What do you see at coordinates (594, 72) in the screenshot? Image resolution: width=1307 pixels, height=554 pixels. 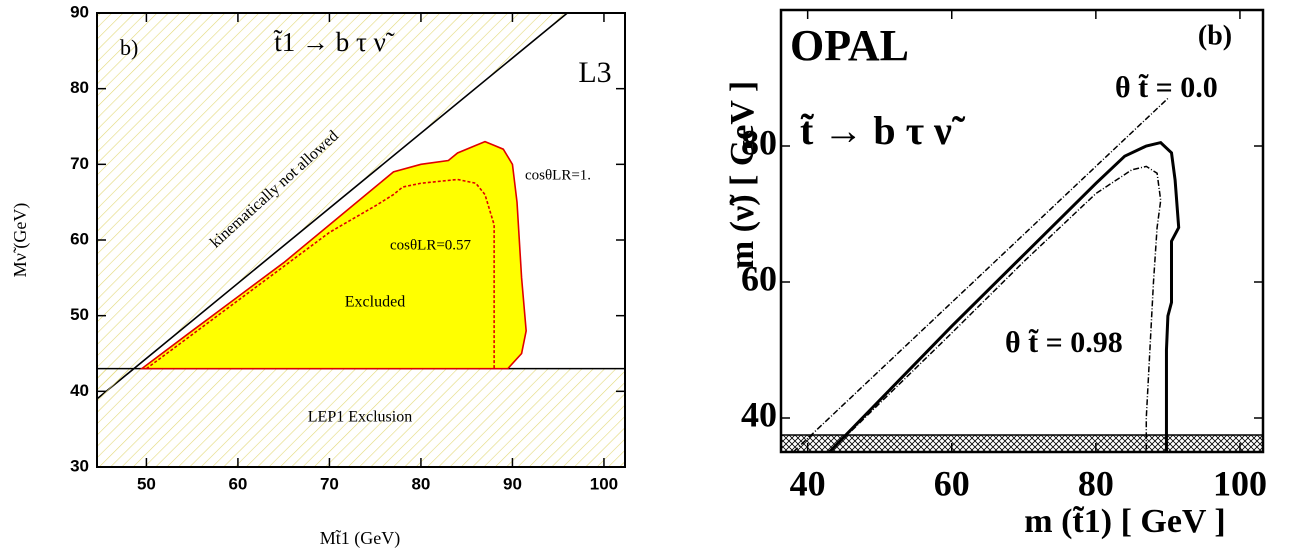 I see `annotation: L3` at bounding box center [594, 72].